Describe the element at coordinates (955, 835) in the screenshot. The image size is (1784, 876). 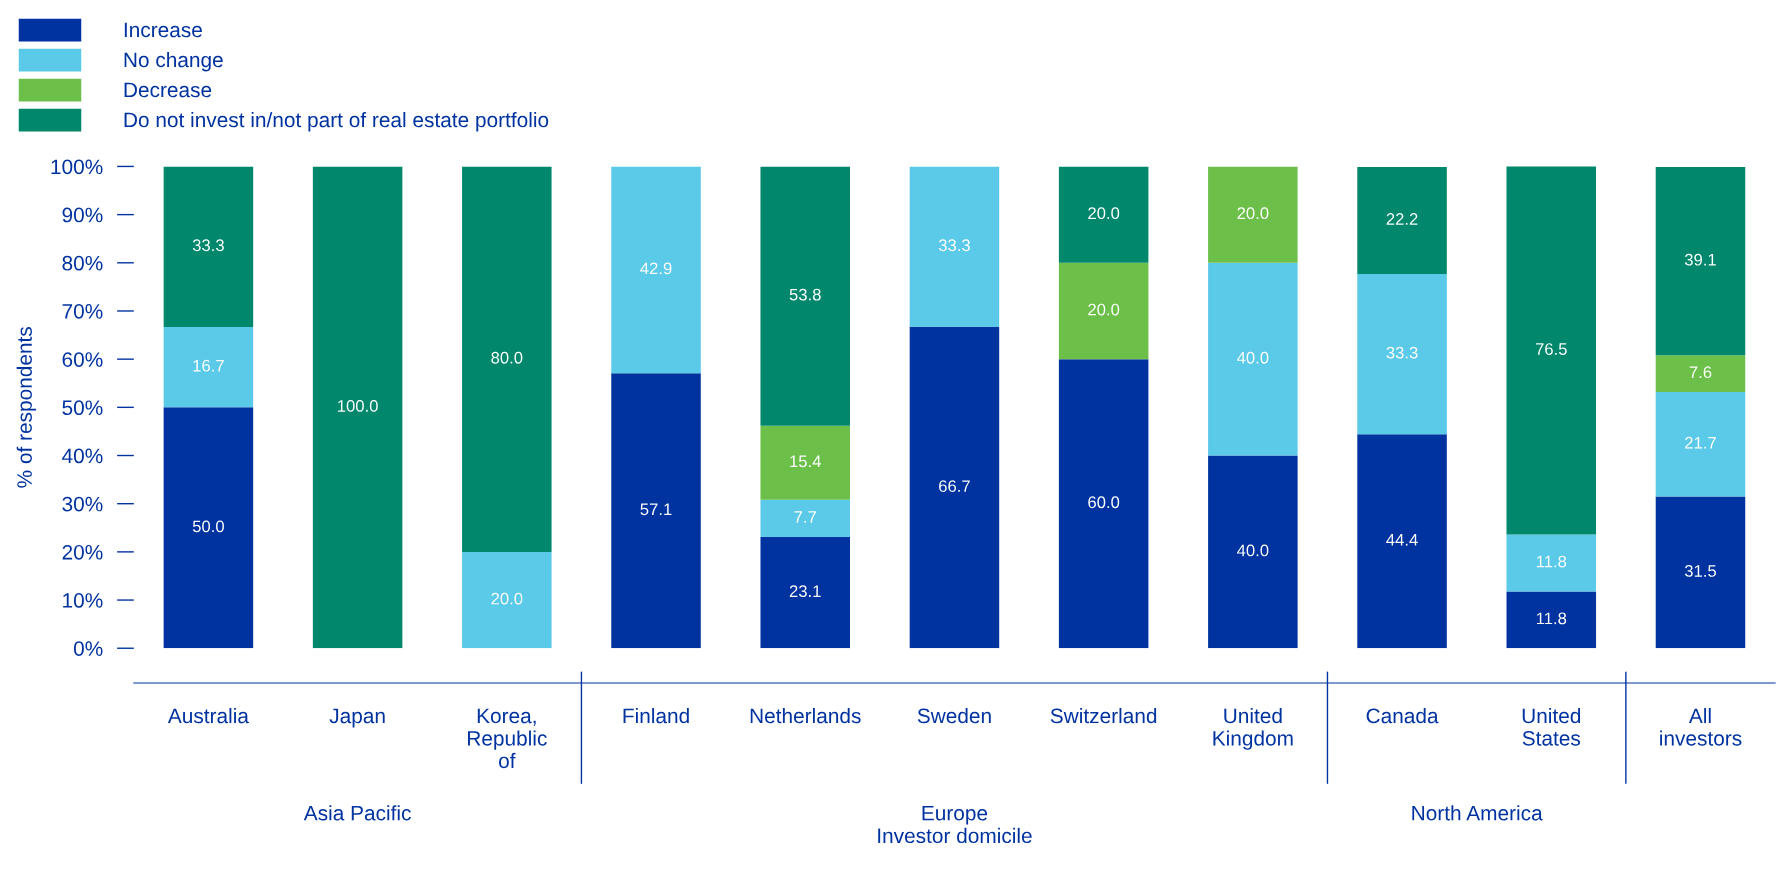
I see `x-axis-title: Investor domicile` at that location.